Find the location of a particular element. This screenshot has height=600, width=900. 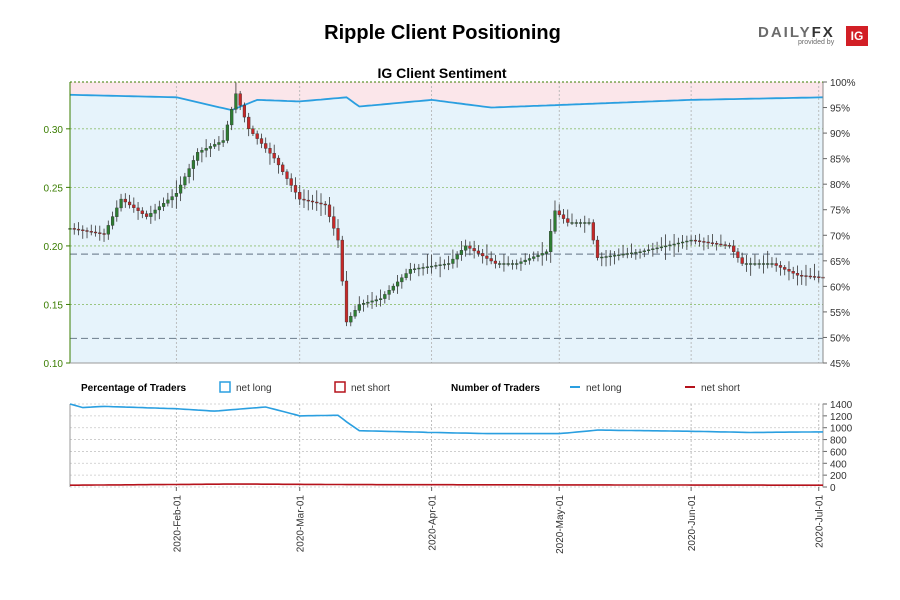

price-tick-label: 0.15 is located at coordinates (54, 305).